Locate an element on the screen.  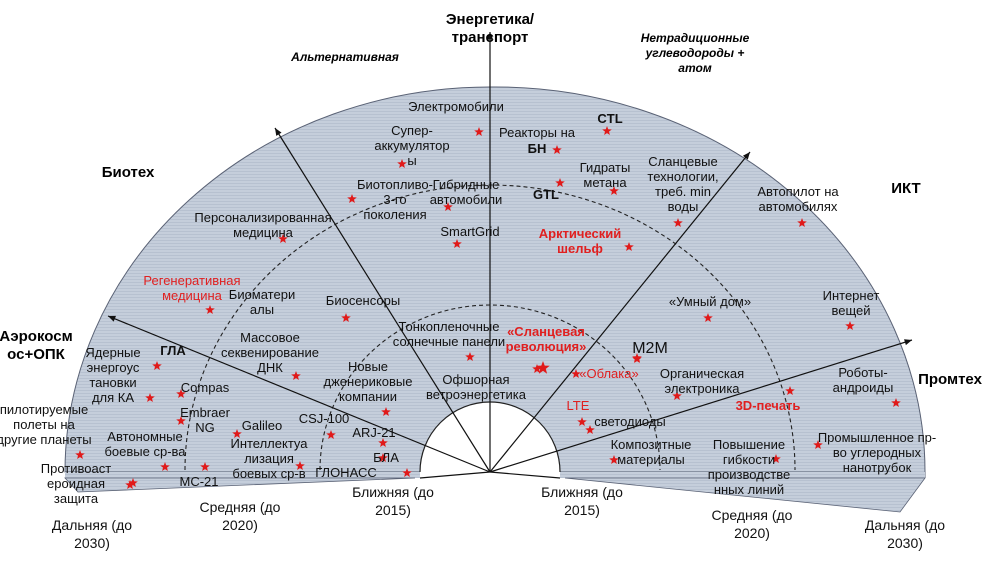
star-robots is located at coordinates (896, 402).